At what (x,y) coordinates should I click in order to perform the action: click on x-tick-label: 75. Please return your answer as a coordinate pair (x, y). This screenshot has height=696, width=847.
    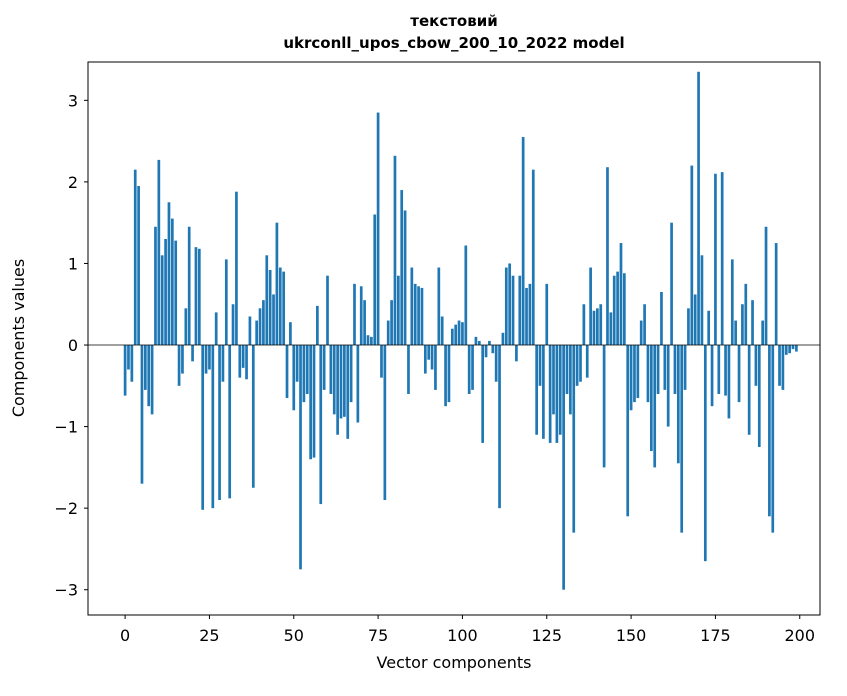
    Looking at the image, I should click on (378, 635).